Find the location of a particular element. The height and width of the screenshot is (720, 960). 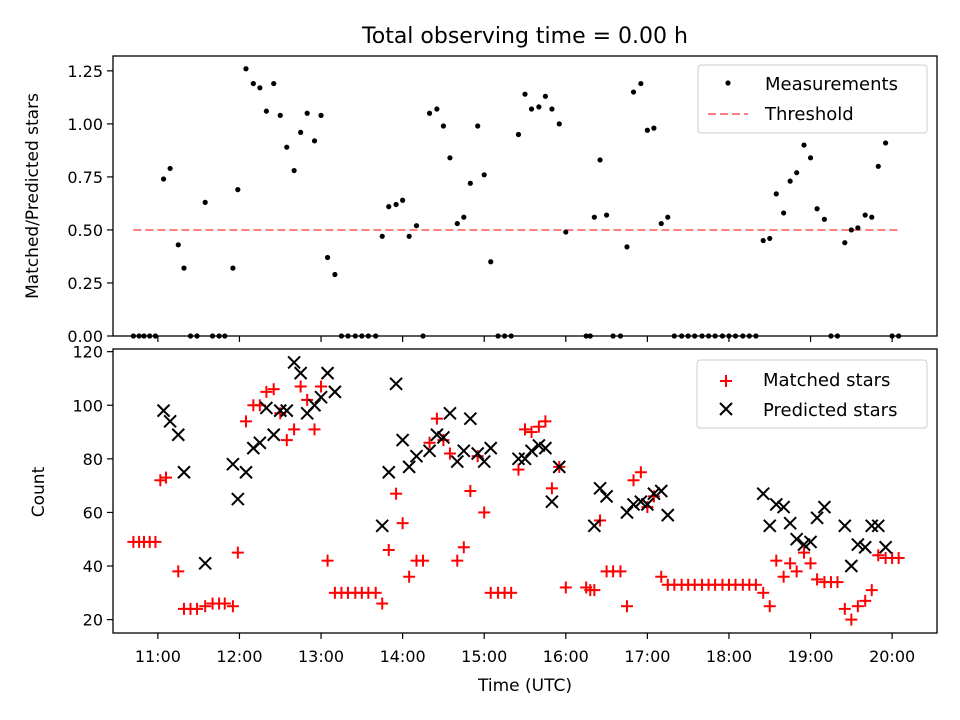

bottom-y-tick-label: 40 is located at coordinates (93, 566).